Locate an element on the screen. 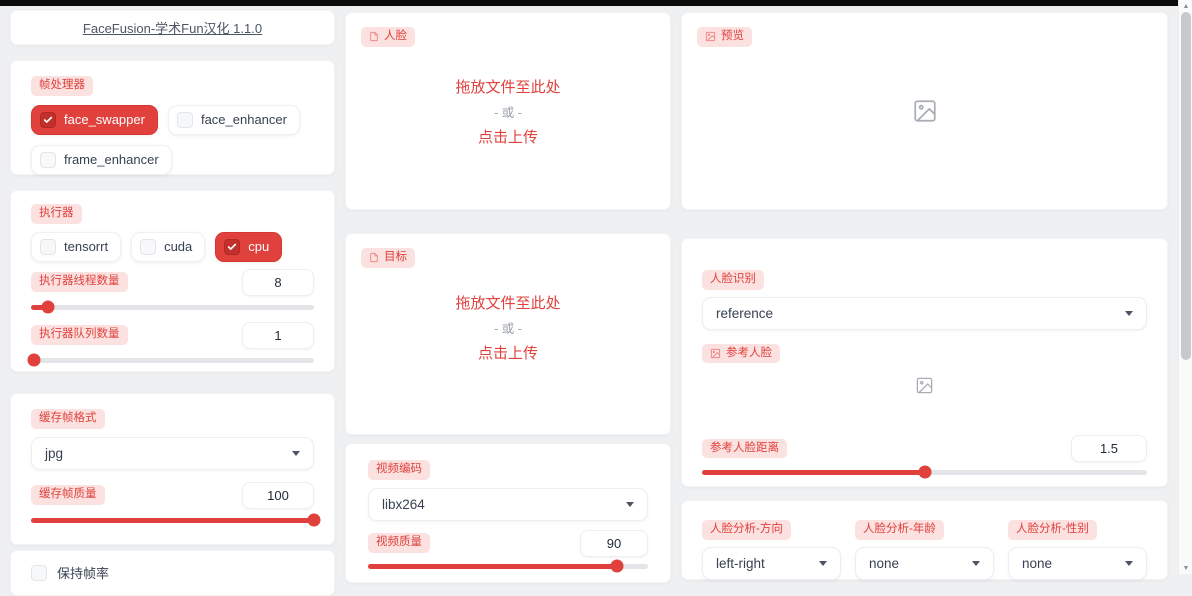  checkbox-cpu: cpu is located at coordinates (249, 246).